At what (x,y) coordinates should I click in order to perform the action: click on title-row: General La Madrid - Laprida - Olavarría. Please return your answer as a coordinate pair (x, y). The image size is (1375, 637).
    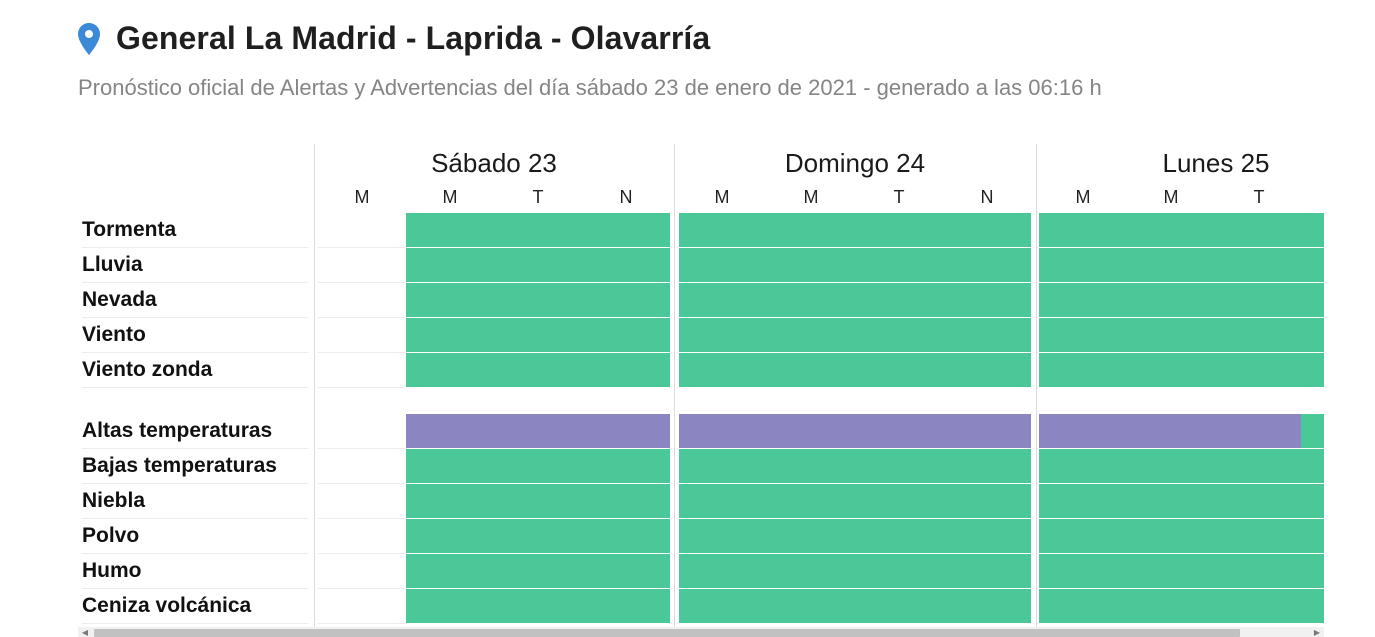
    Looking at the image, I should click on (394, 38).